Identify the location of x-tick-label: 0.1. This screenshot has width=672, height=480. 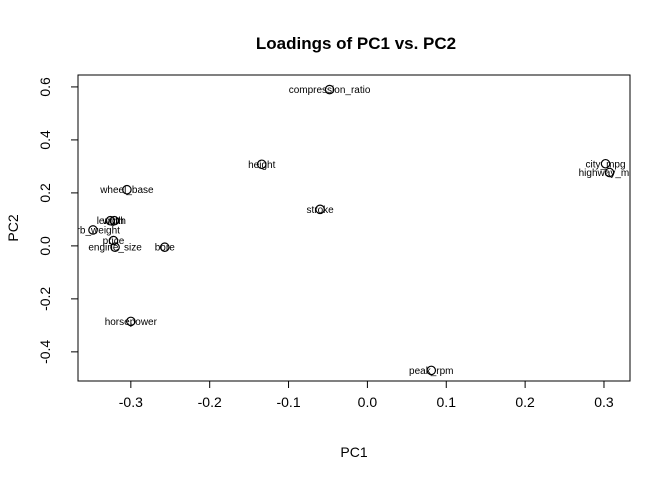
(447, 402).